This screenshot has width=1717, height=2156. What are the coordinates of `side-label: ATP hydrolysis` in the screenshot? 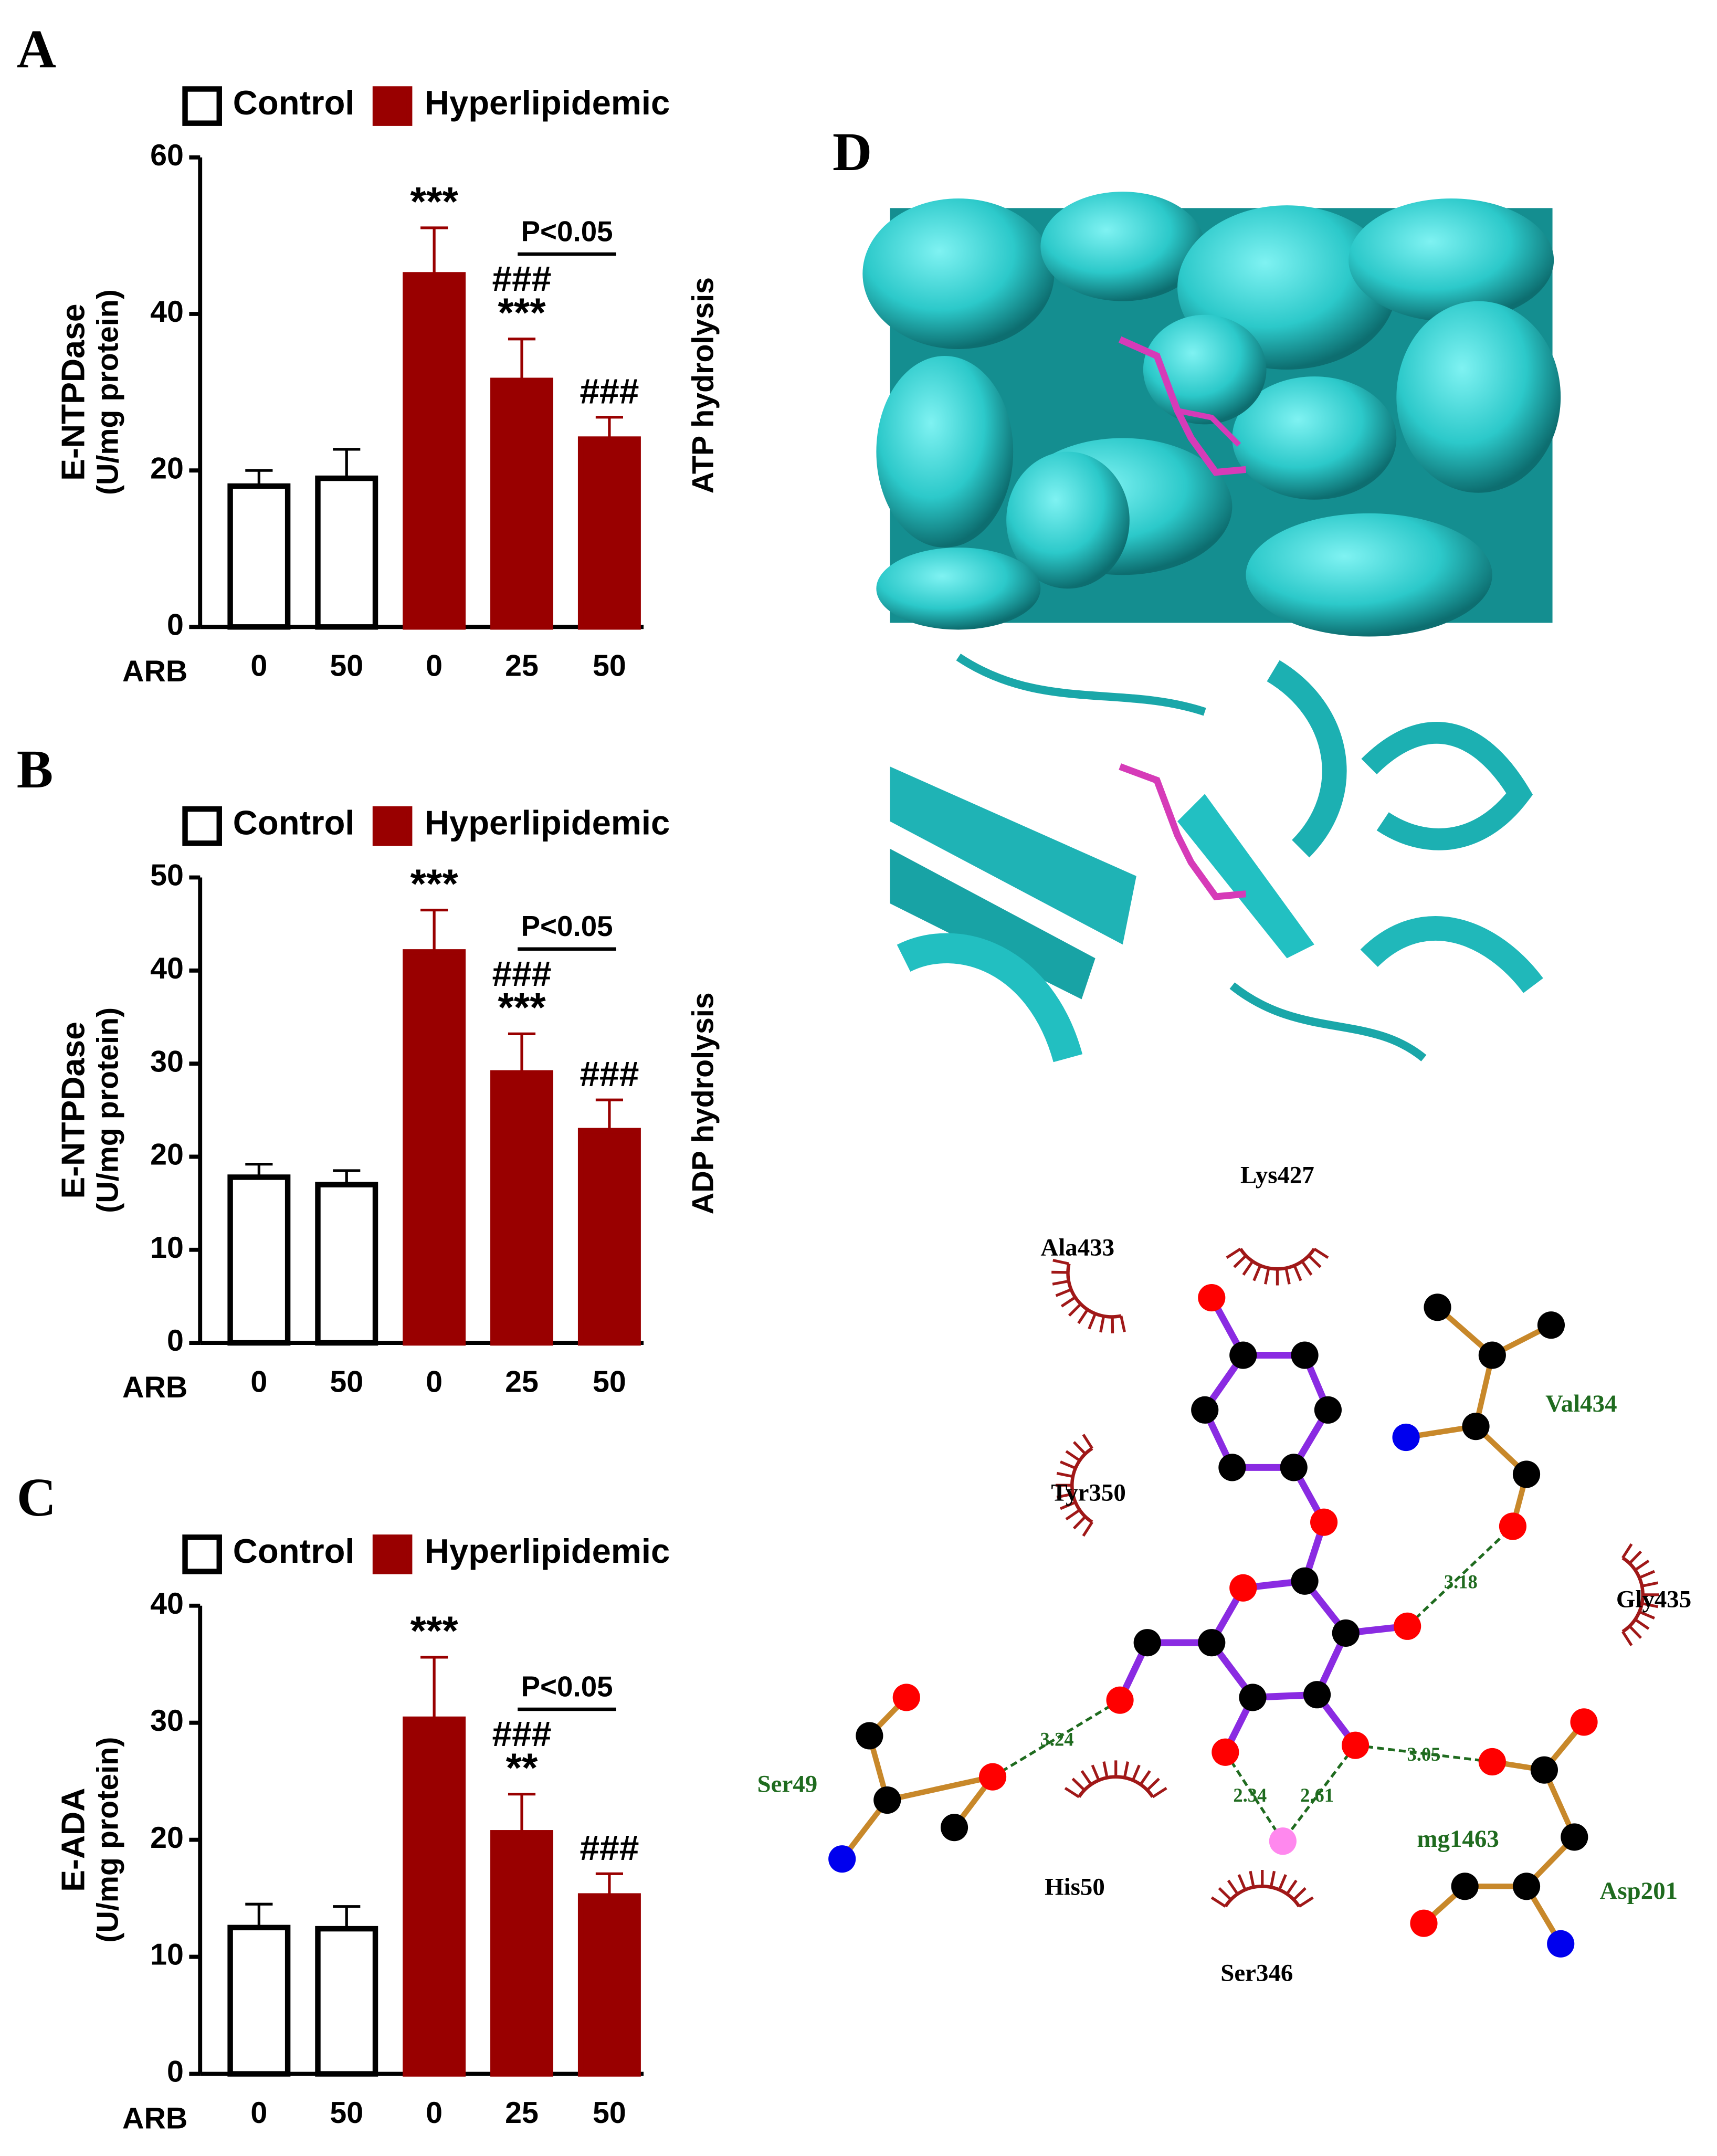 It's located at (704, 385).